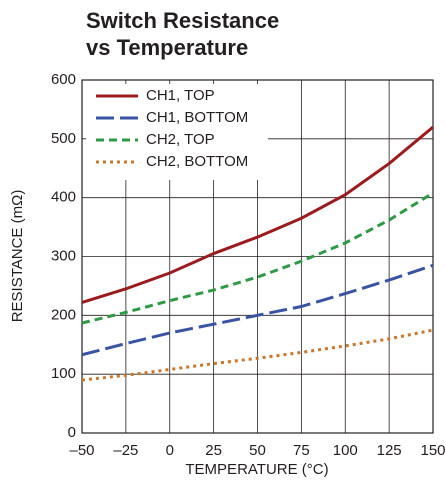 This screenshot has height=487, width=446. What do you see at coordinates (125, 450) in the screenshot?
I see `x-tick-label: –25` at bounding box center [125, 450].